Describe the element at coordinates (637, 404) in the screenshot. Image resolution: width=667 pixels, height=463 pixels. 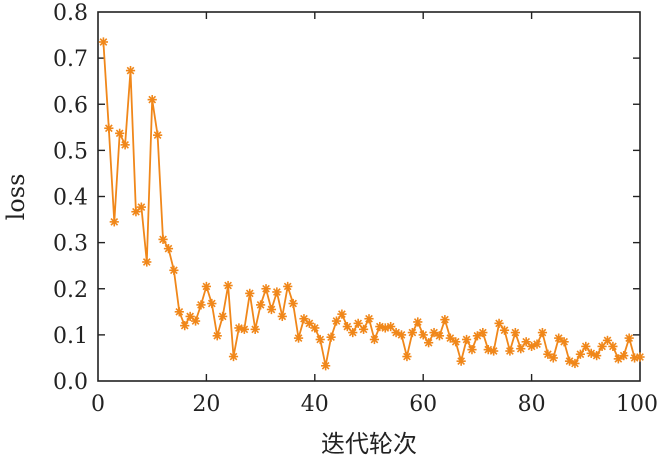
I see `x-tick-label: 100` at that location.